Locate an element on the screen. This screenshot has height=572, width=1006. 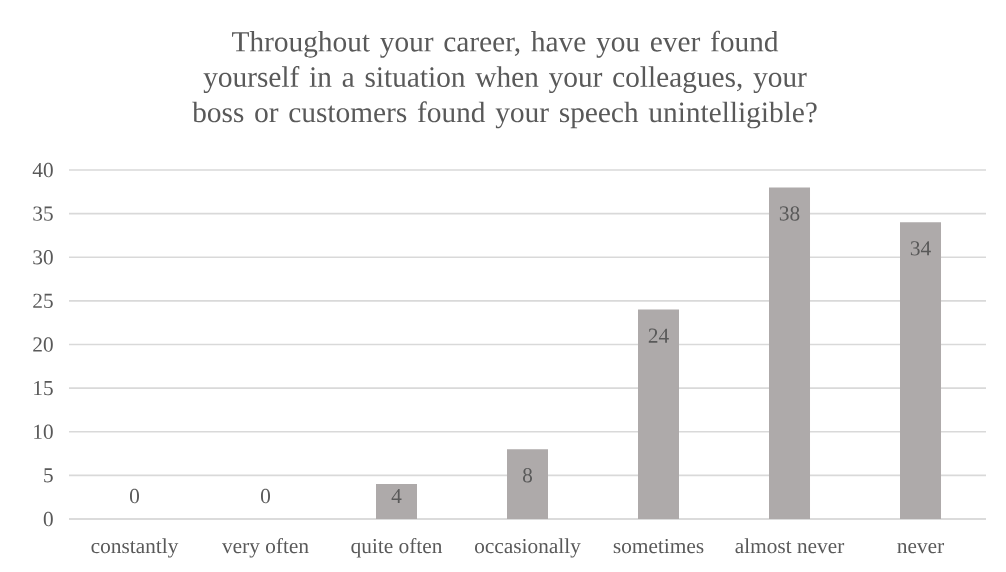
x-tick-label: almost never is located at coordinates (790, 546).